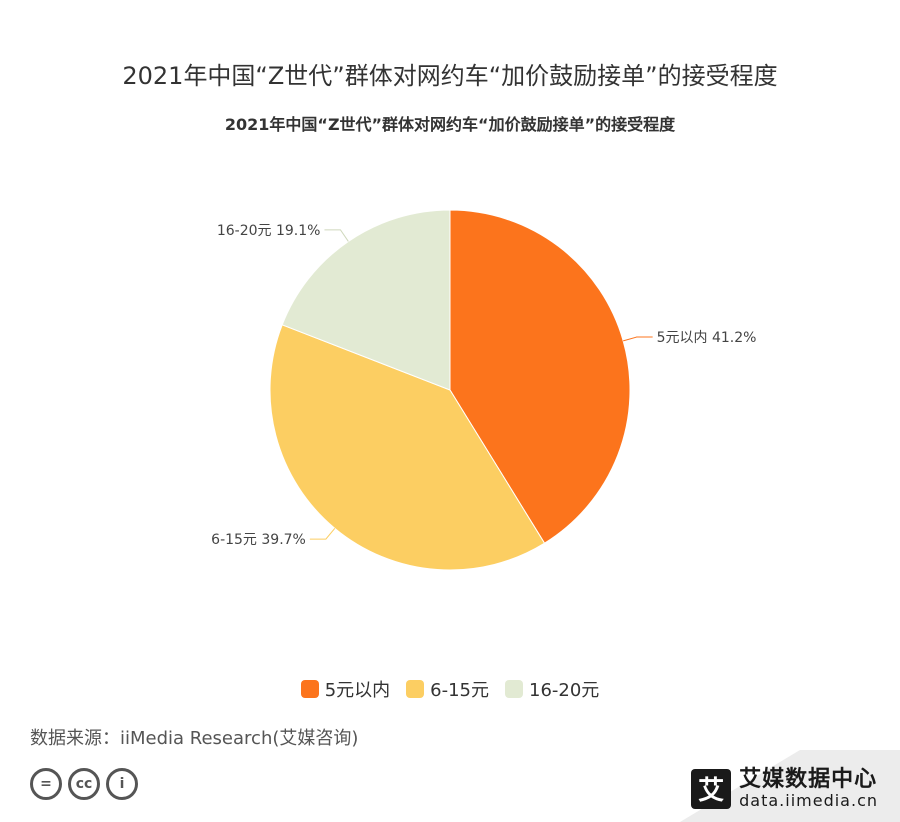  What do you see at coordinates (269, 231) in the screenshot?
I see `slice-data-label: 16-20元 19.1%` at bounding box center [269, 231].